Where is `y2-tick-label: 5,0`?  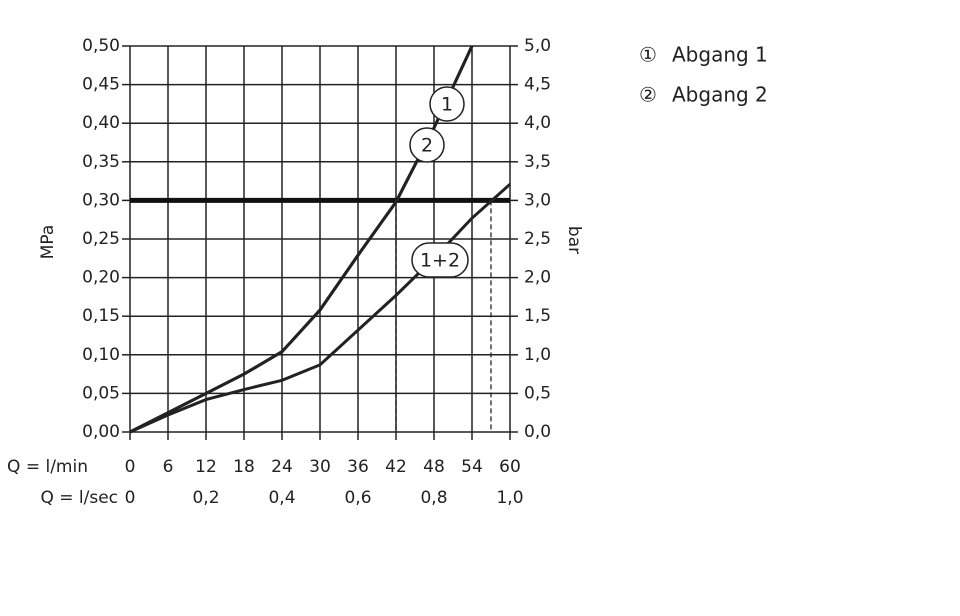 y2-tick-label: 5,0 is located at coordinates (537, 46).